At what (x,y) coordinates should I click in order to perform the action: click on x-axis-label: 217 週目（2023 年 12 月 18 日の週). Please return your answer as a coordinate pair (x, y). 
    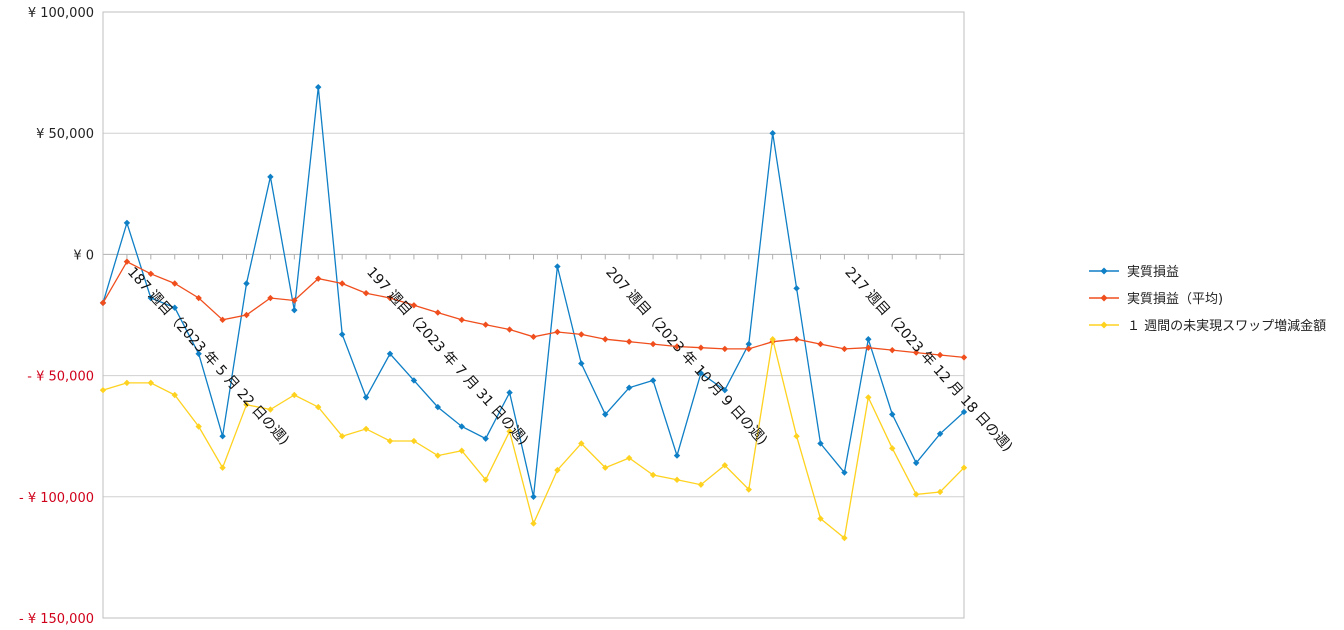
    Looking at the image, I should click on (928, 359).